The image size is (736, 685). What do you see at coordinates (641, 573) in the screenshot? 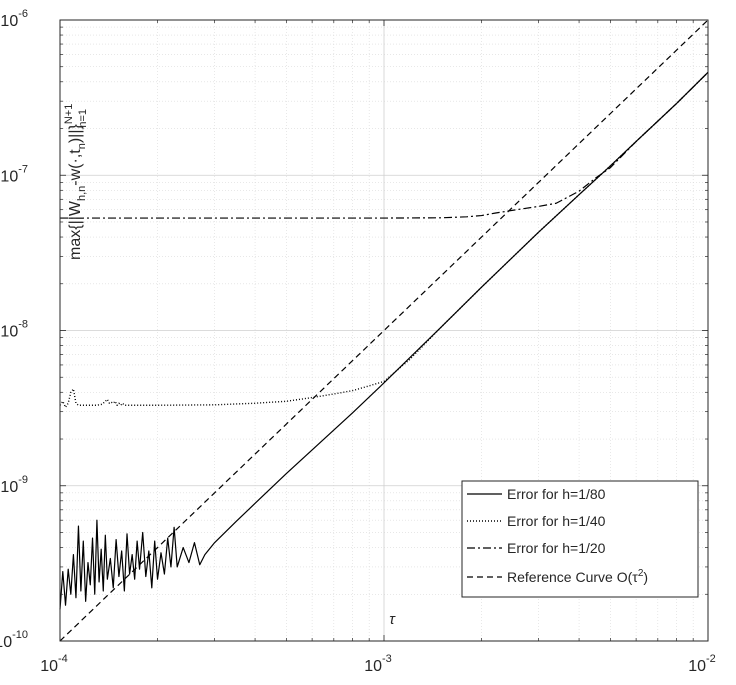
I see `legend-reference-sup: 2` at bounding box center [641, 573].